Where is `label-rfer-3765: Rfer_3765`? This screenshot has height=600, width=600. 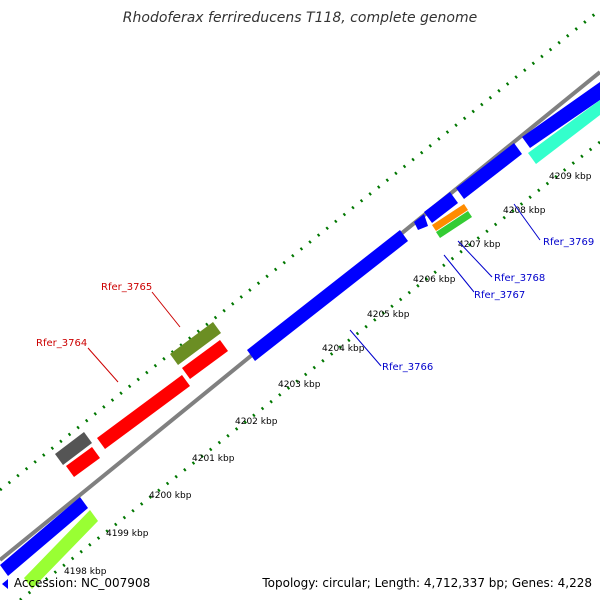
label-rfer-3765: Rfer_3765 is located at coordinates (126, 287).